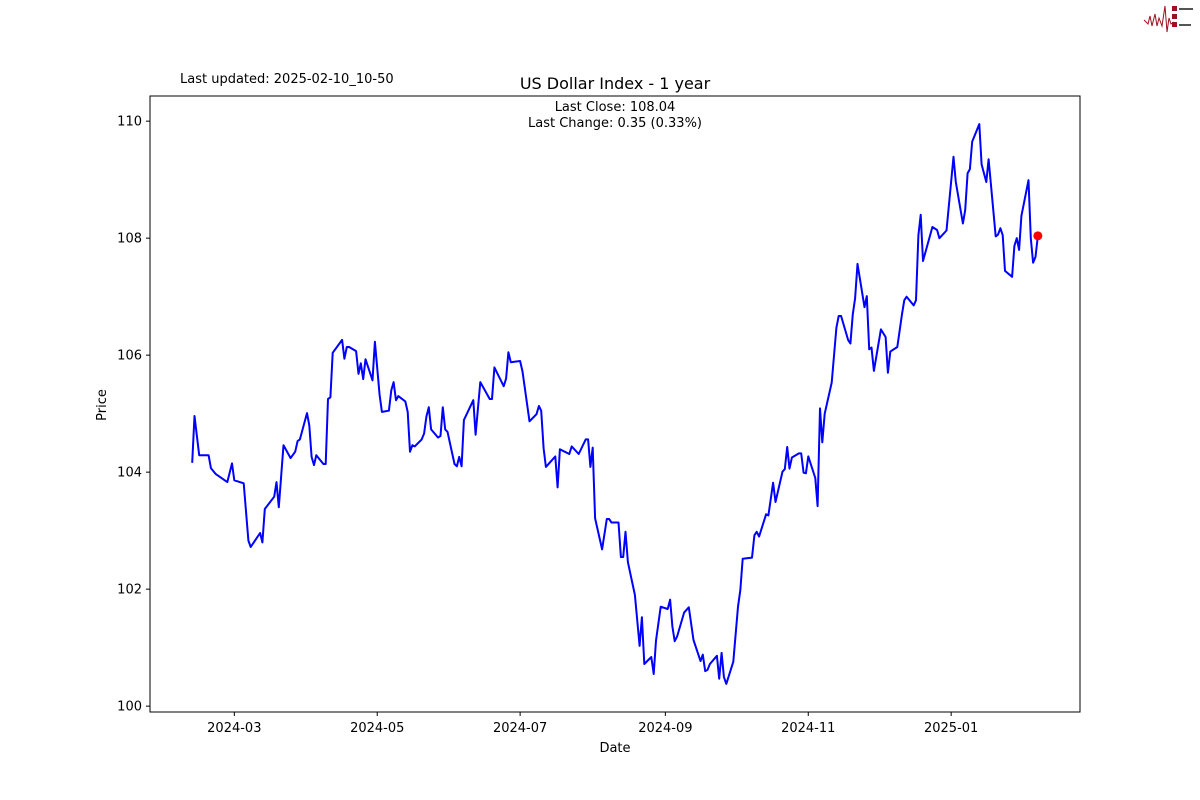 Image resolution: width=1200 pixels, height=800 pixels. Describe the element at coordinates (1168, 19) in the screenshot. I see `signal-2-noise-logo` at that location.